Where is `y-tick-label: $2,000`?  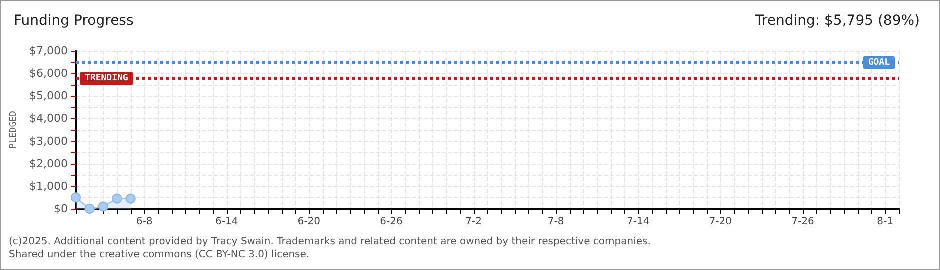
y-tick-label: $2,000 is located at coordinates (49, 163).